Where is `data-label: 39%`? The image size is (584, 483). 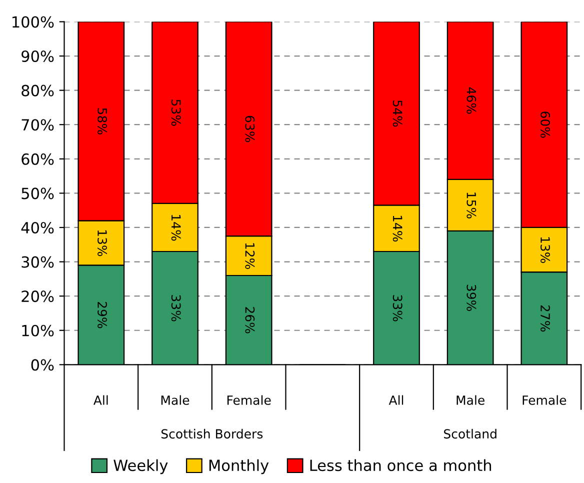 data-label: 39% is located at coordinates (471, 297).